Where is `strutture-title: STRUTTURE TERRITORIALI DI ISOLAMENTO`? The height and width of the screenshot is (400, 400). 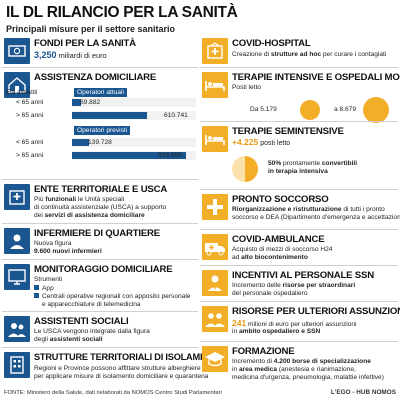
strutture-title: STRUTTURE TERRITORIALI DI ISOLAMENTO is located at coordinates (129, 357).